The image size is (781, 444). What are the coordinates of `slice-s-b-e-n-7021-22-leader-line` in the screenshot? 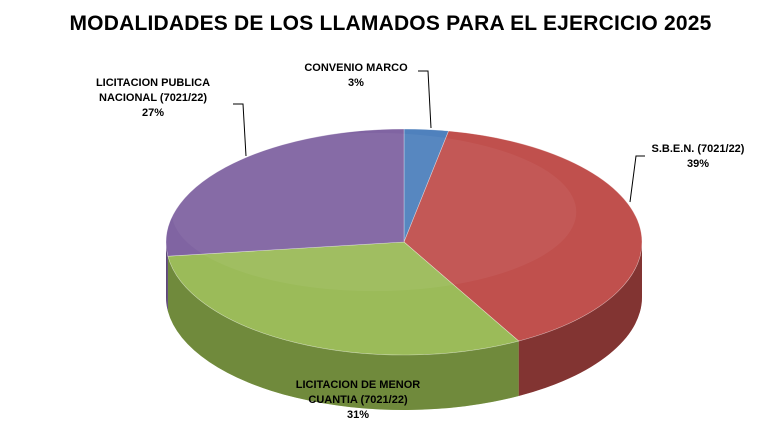 It's located at (637, 179).